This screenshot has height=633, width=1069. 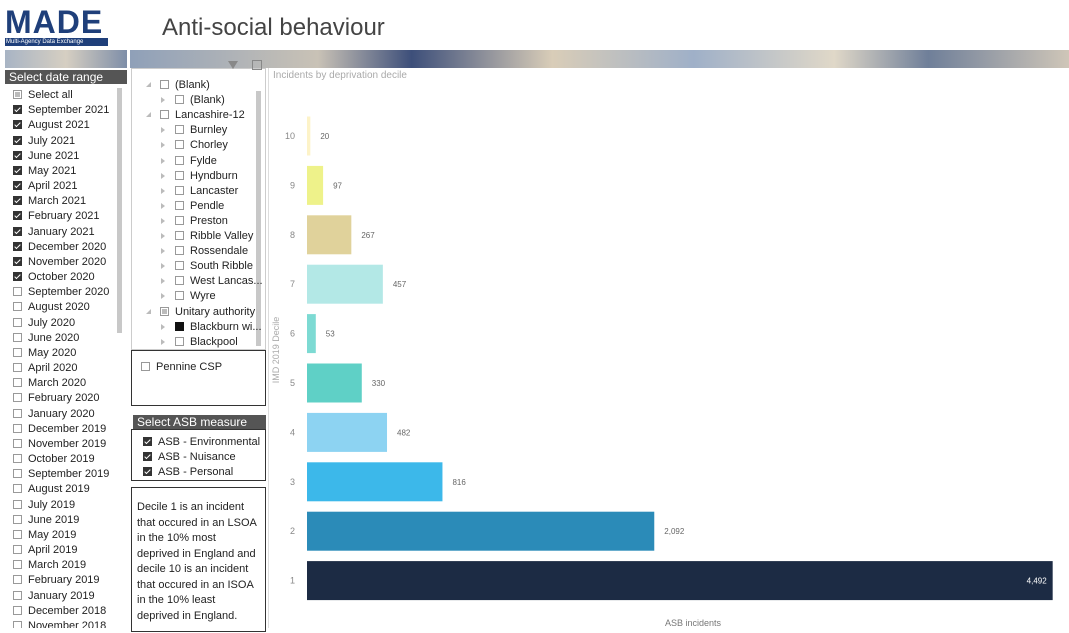 What do you see at coordinates (674, 531) in the screenshot?
I see `value-label: 2,092` at bounding box center [674, 531].